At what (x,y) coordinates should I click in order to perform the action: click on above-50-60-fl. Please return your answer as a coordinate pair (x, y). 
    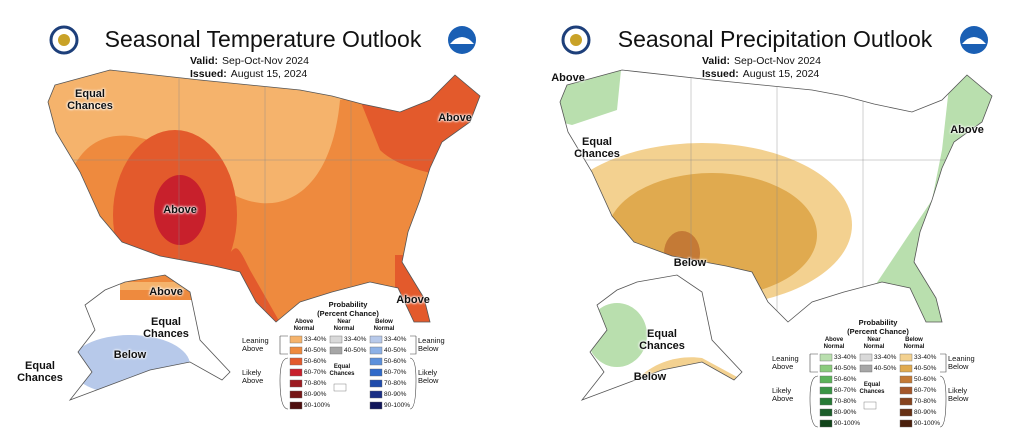
    Looking at the image, I should click on (417, 288).